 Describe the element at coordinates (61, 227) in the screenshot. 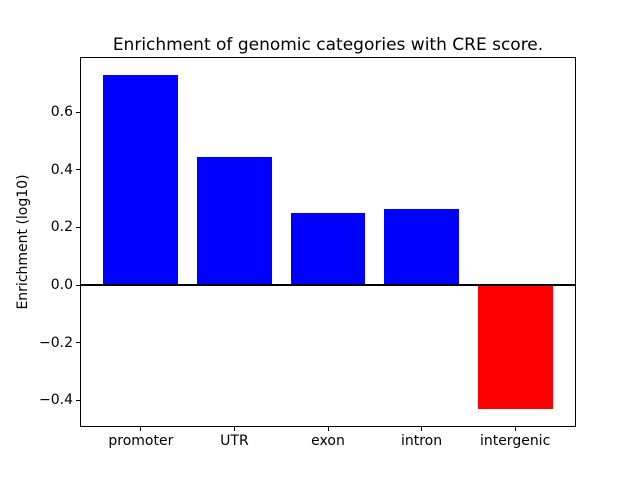

I see `y-tick-label: 0.2` at that location.